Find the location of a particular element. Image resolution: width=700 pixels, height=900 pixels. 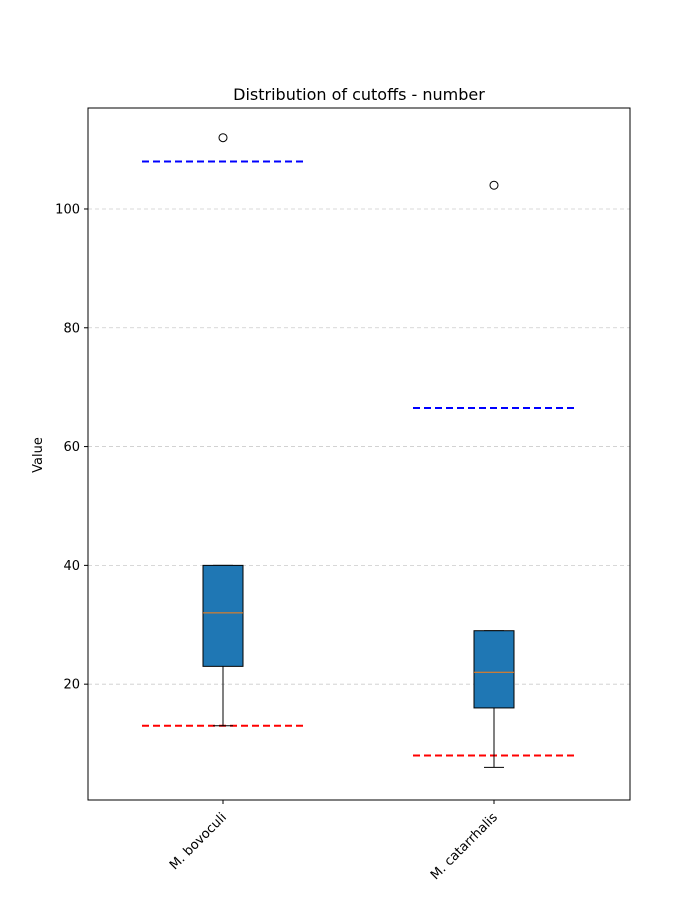

x-tick-label: M. catarrhalis is located at coordinates (464, 846).